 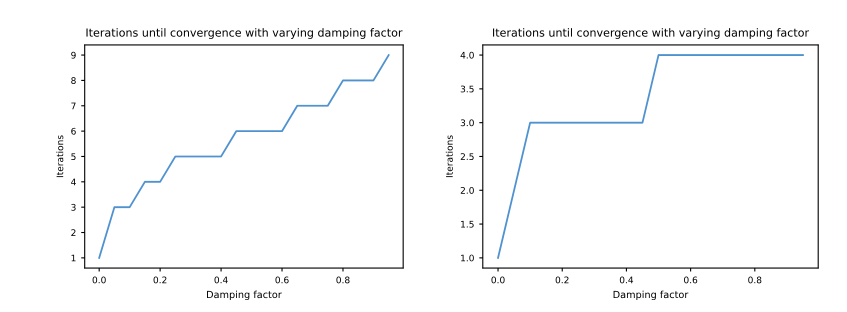 What do you see at coordinates (467, 55) in the screenshot?
I see `y-tick-label: 4.0` at bounding box center [467, 55].